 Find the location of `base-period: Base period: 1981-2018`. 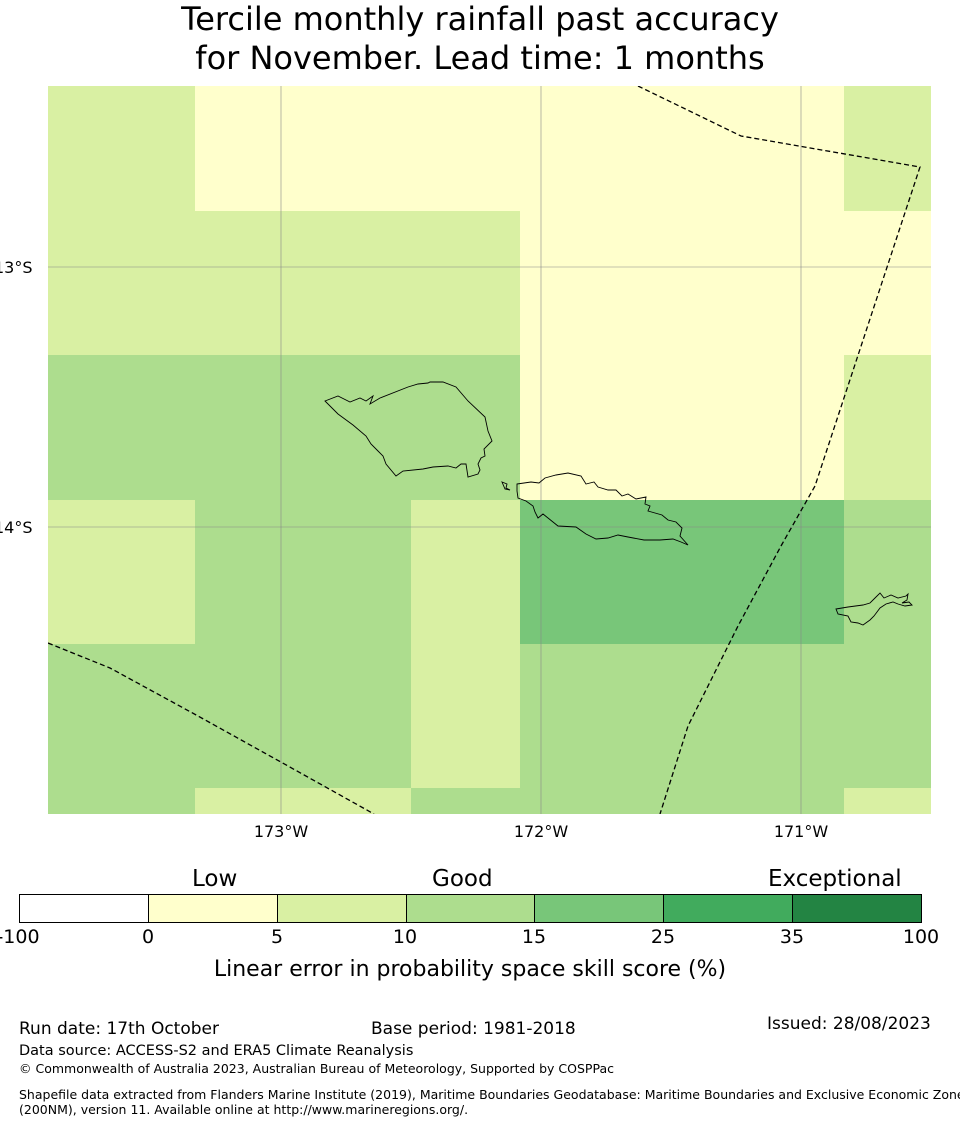

base-period: Base period: 1981-2018 is located at coordinates (473, 1029).